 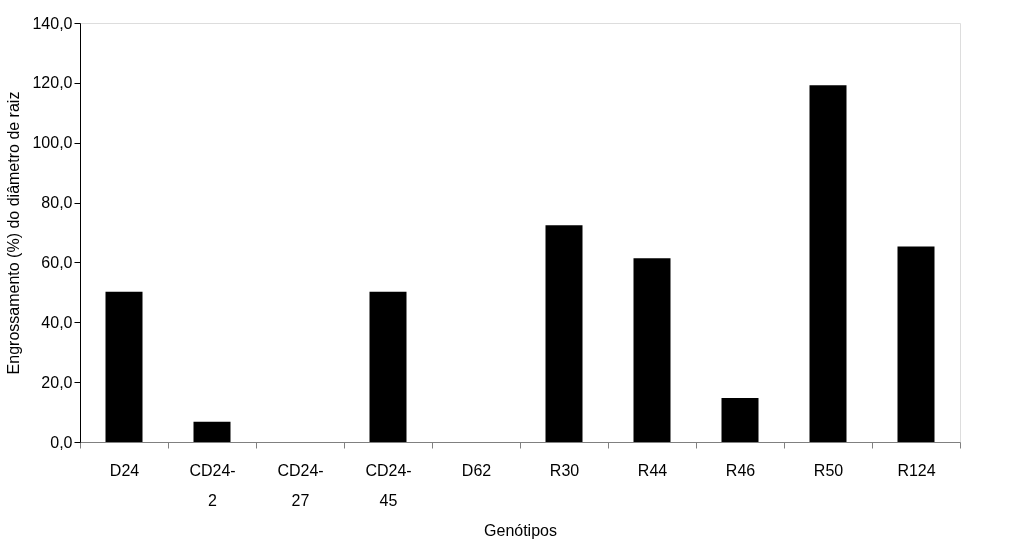 I want to click on y-tick-label: 0,0, so click(x=61, y=442).